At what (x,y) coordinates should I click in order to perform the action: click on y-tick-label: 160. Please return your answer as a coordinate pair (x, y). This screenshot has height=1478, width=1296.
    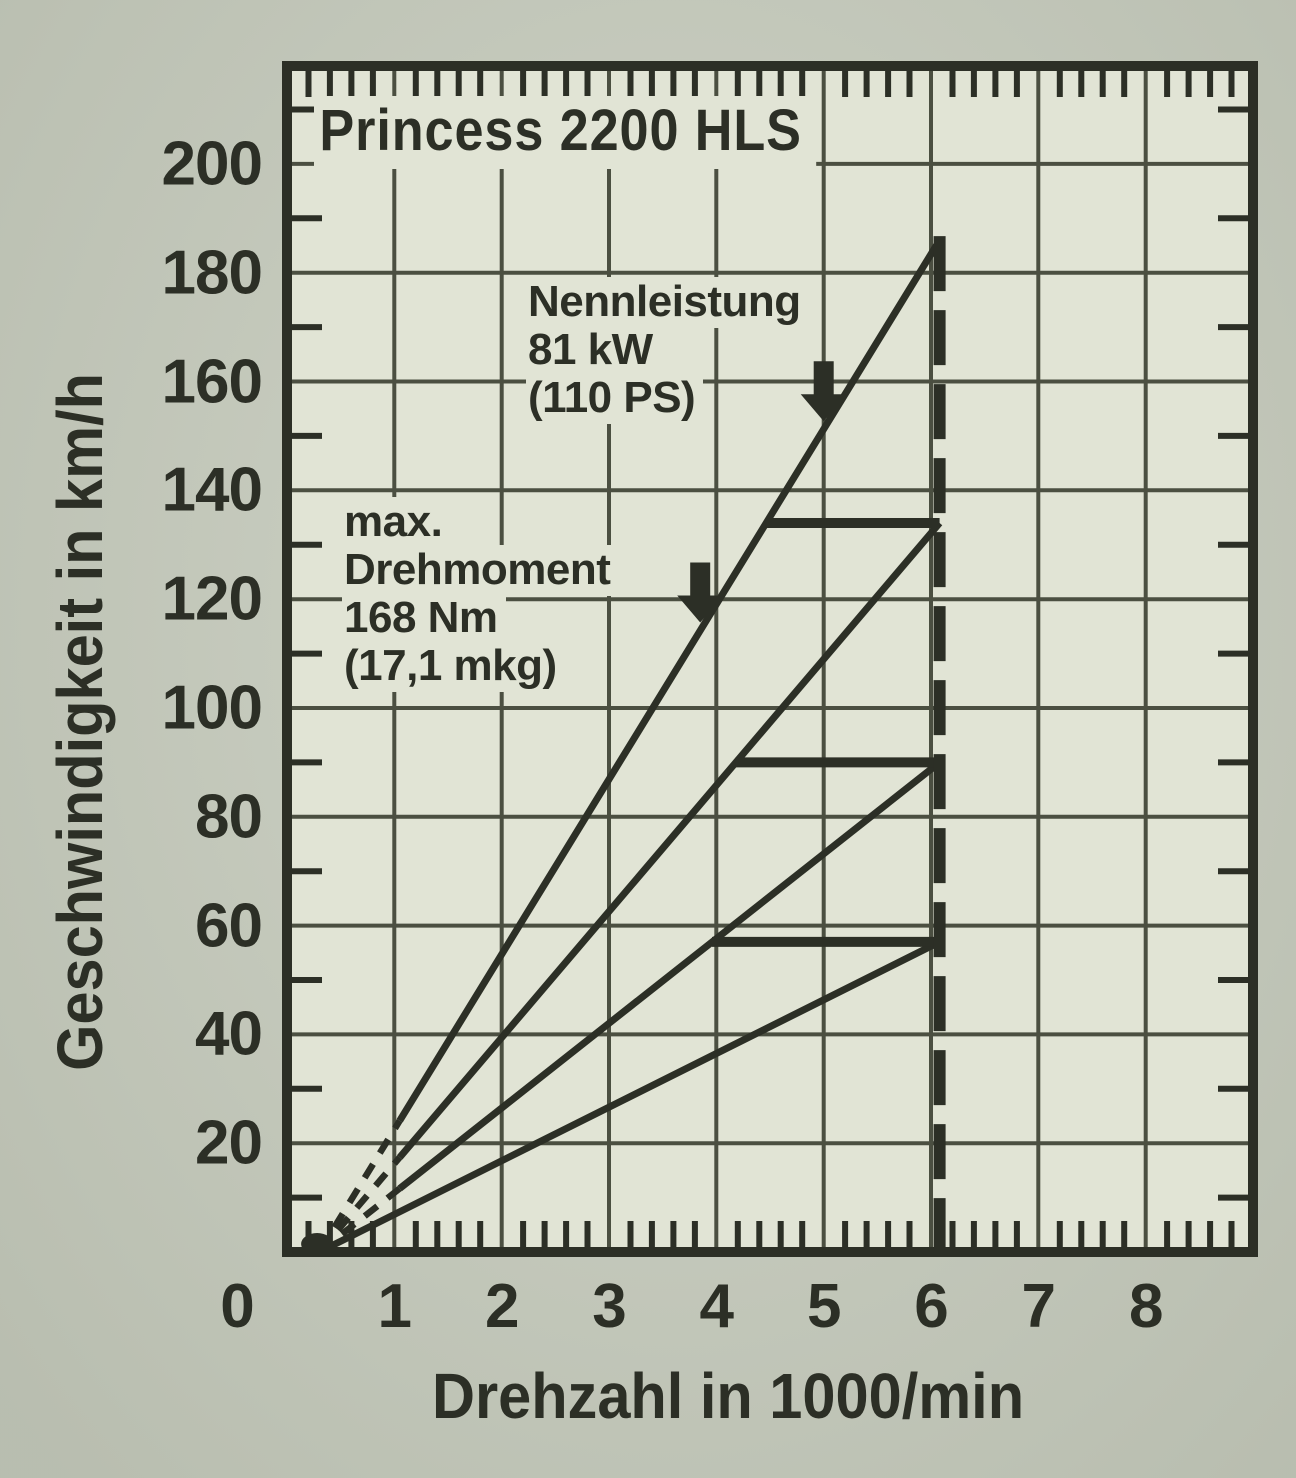
    Looking at the image, I should click on (212, 381).